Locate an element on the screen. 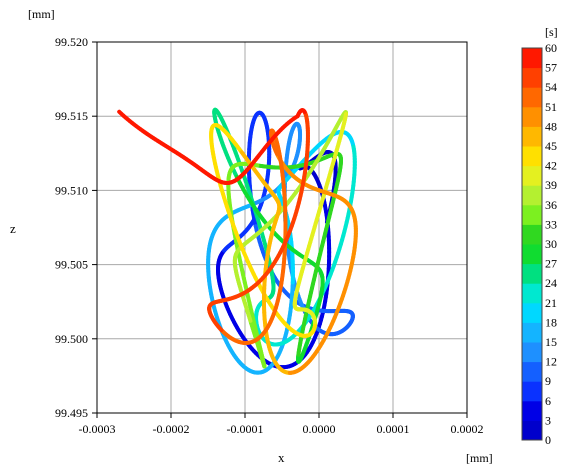  colorbar-tick-label: 27 is located at coordinates (551, 264).